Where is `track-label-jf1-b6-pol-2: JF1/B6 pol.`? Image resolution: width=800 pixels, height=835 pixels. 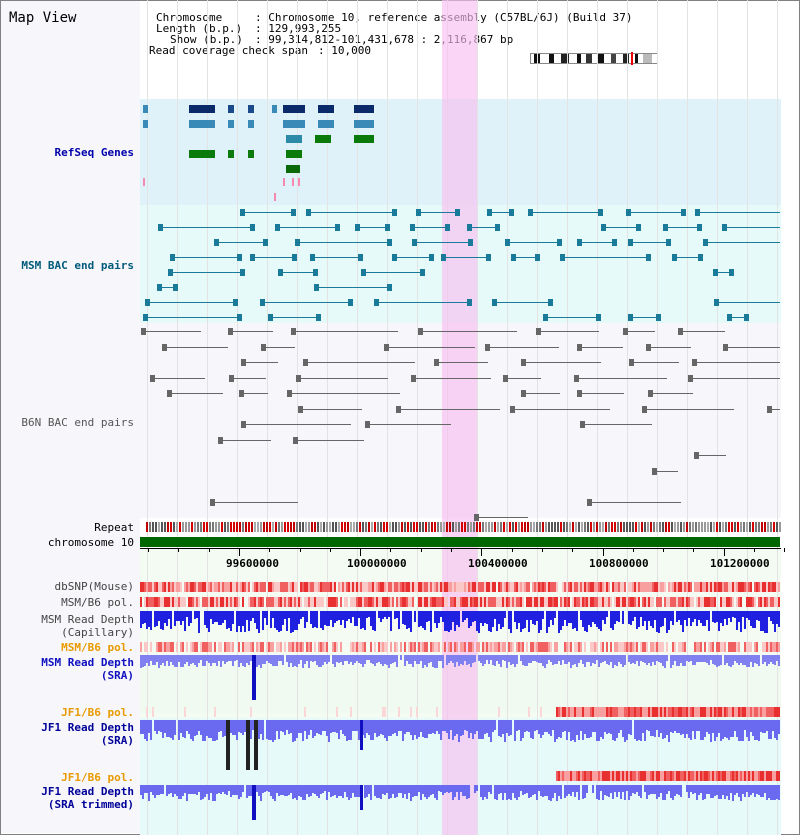
track-label-jf1-b6-pol-2: JF1/B6 pol. is located at coordinates (97, 777).